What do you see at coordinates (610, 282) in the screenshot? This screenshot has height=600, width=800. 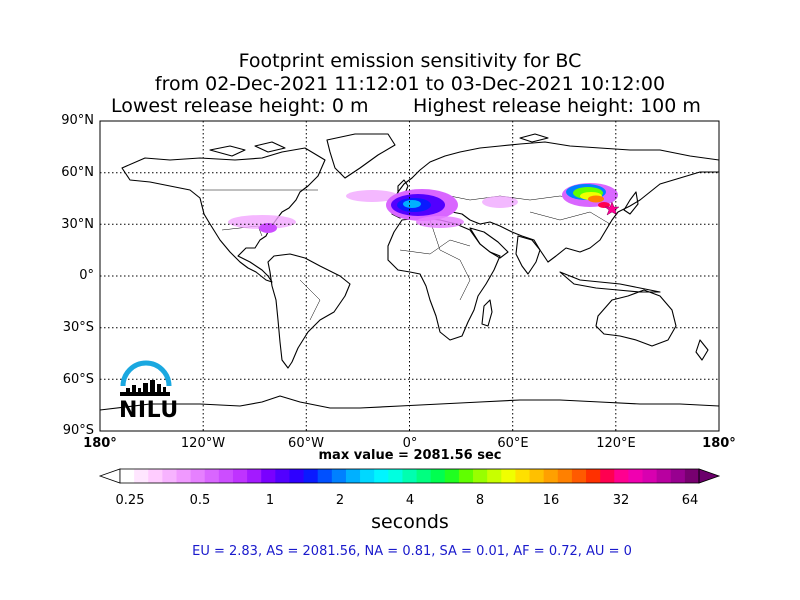 I see `indonesia-coast` at bounding box center [610, 282].